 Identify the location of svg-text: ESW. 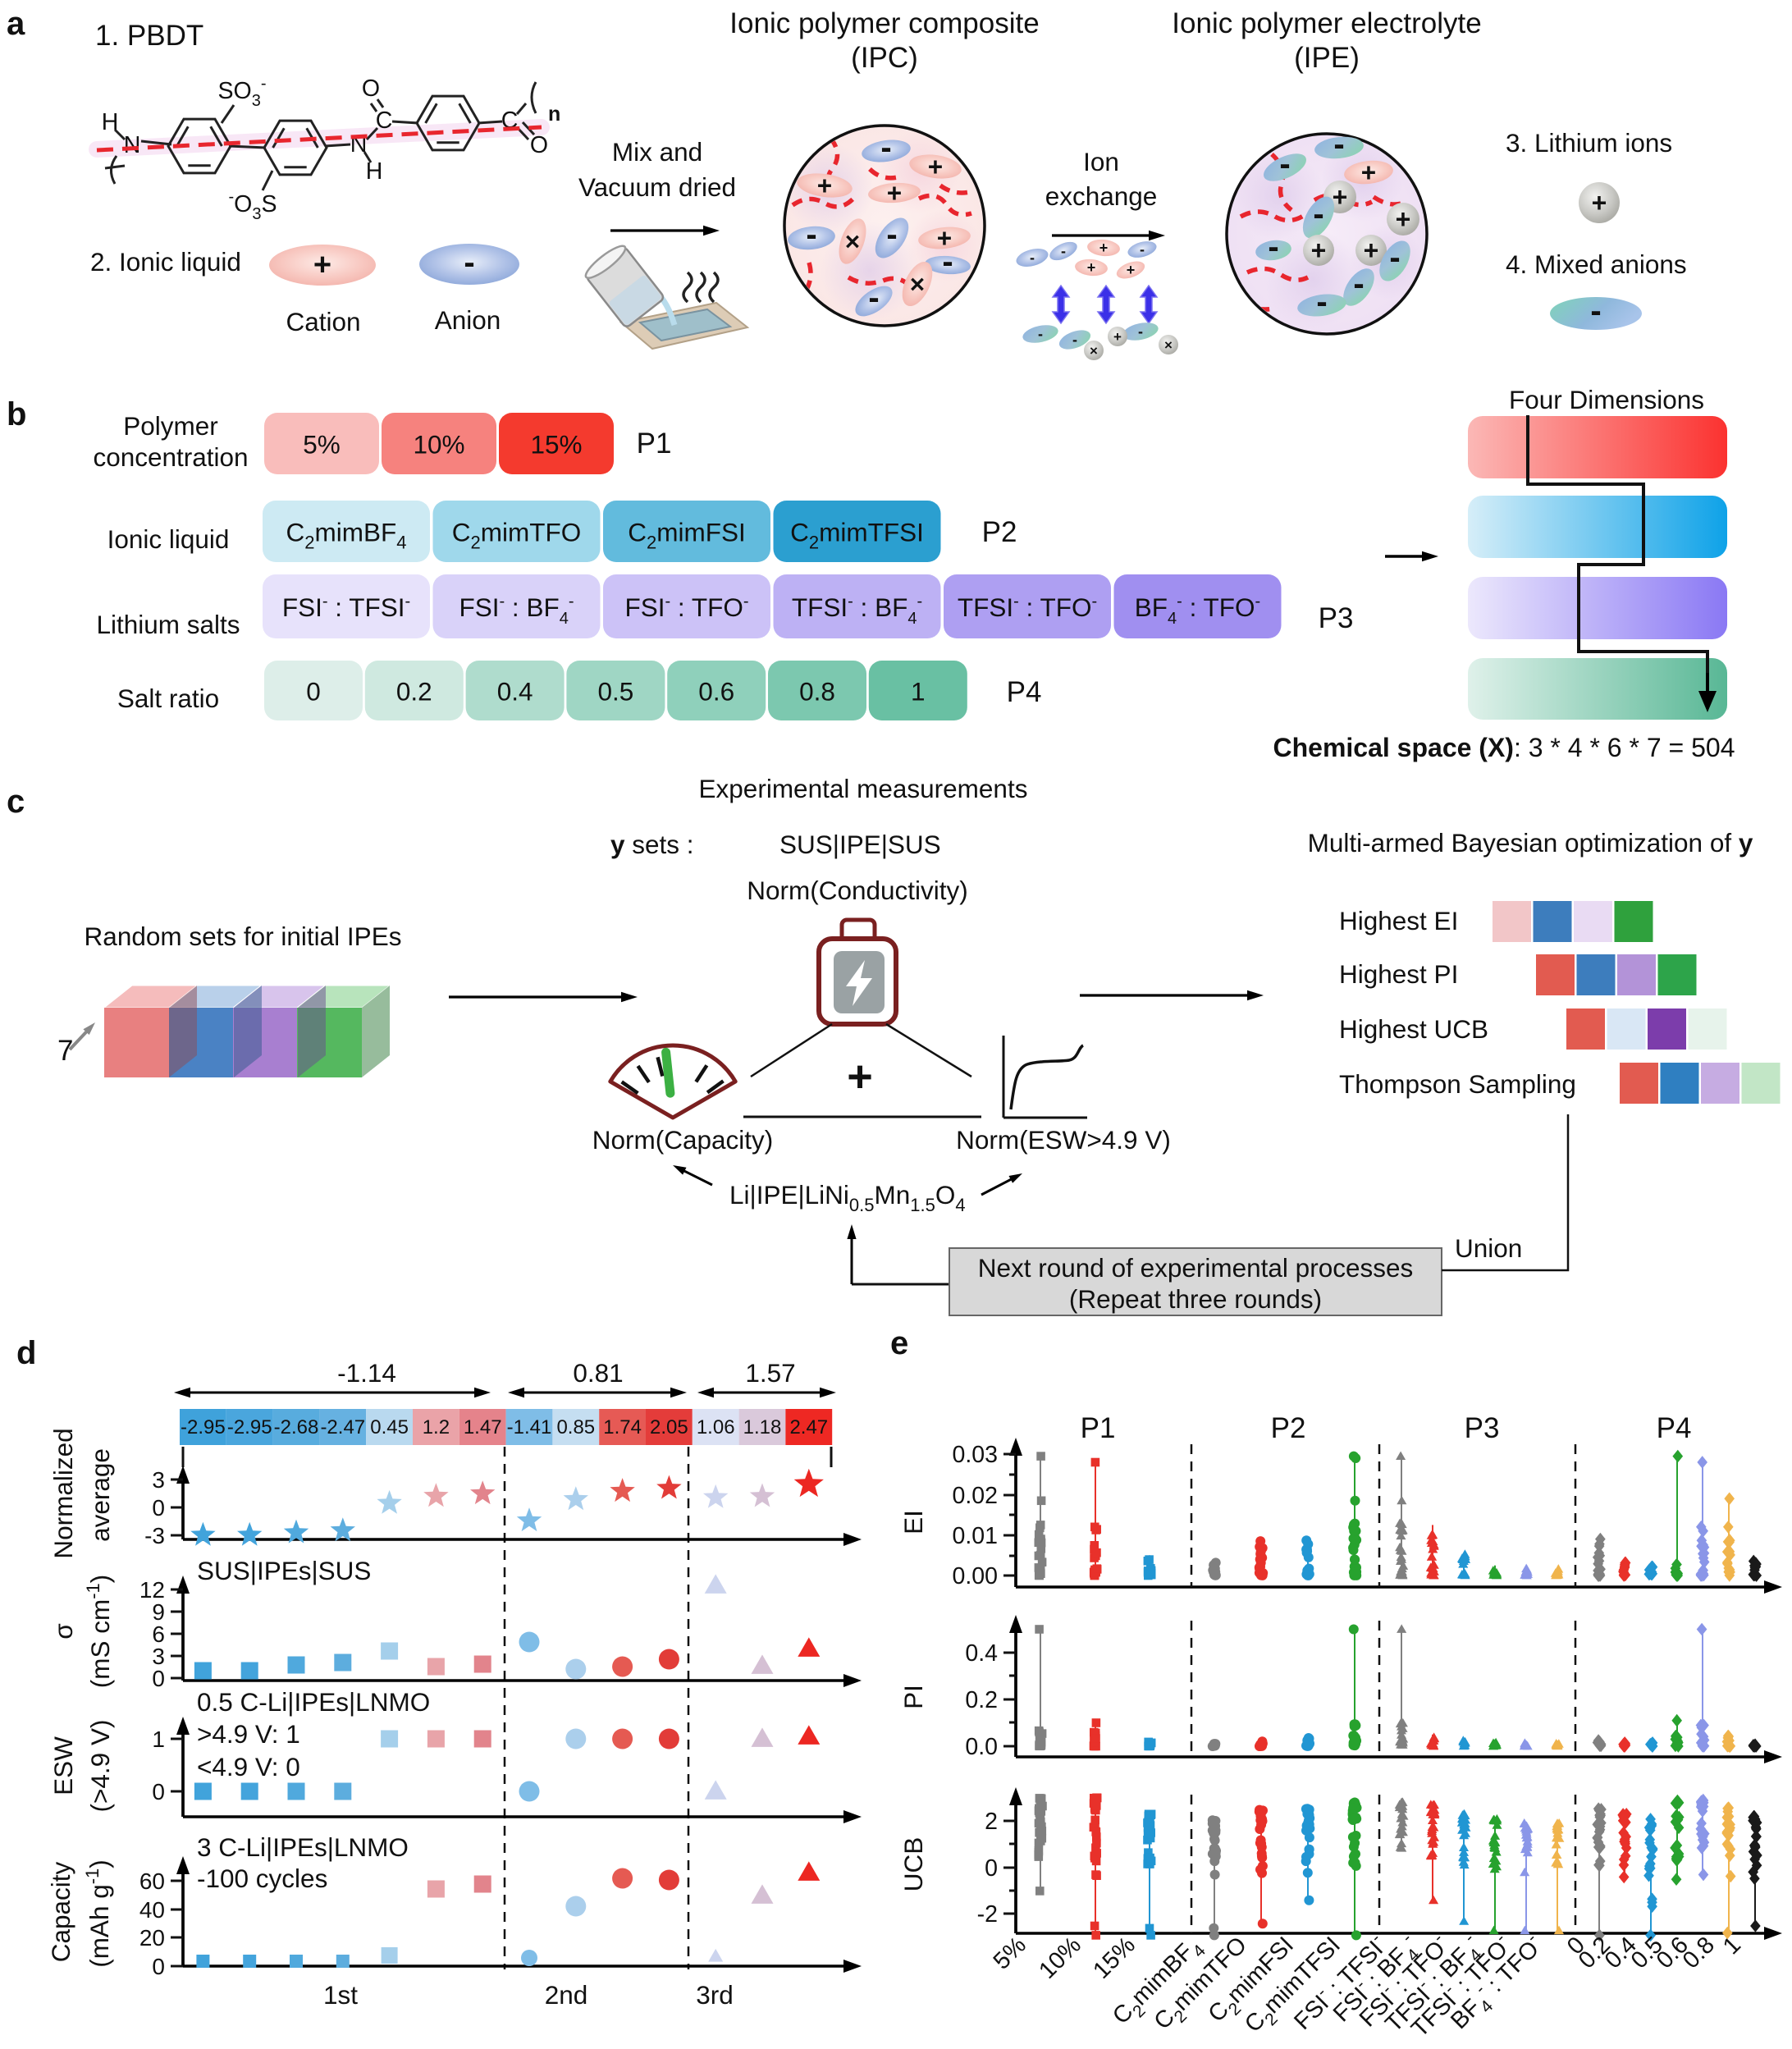
(63, 1765).